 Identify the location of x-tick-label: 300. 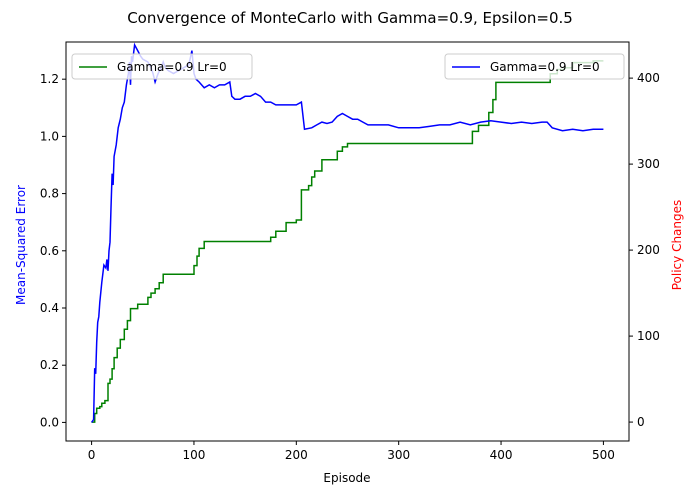
(398, 455).